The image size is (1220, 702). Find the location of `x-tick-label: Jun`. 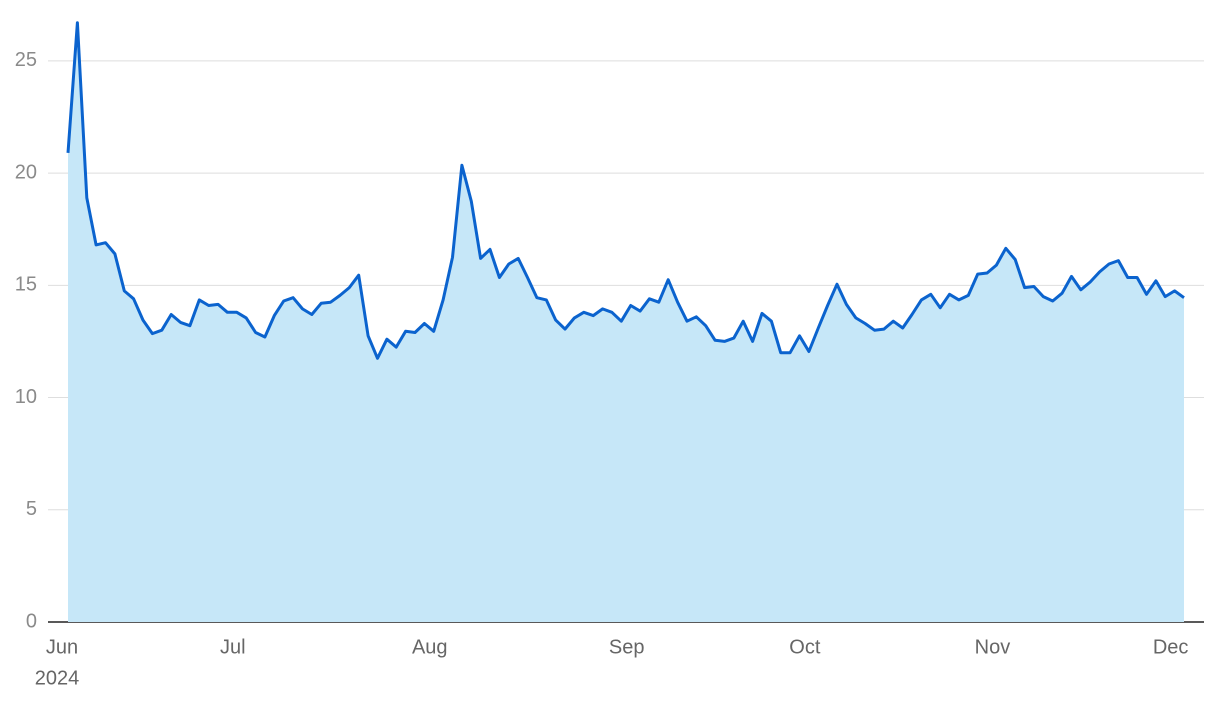

x-tick-label: Jun is located at coordinates (62, 647).